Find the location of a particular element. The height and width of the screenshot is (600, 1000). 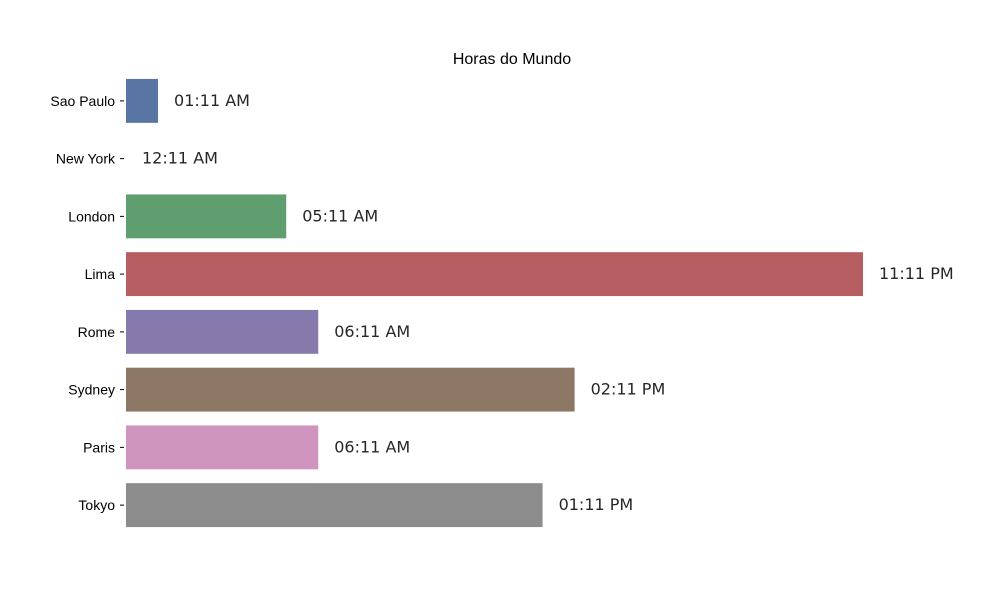

data-label: 12:11 AM is located at coordinates (180, 158).